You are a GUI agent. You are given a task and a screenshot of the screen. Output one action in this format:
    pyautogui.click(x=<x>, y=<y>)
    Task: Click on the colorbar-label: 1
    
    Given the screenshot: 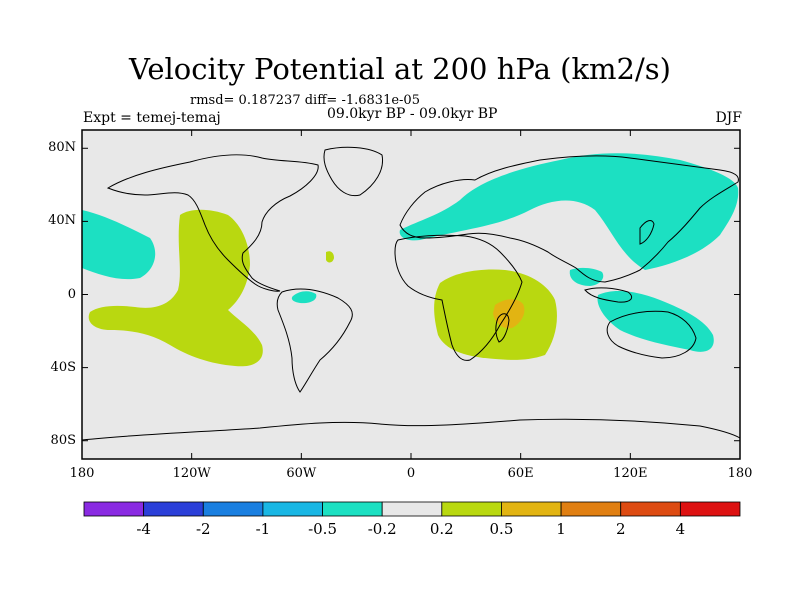 What is the action you would take?
    pyautogui.click(x=561, y=529)
    